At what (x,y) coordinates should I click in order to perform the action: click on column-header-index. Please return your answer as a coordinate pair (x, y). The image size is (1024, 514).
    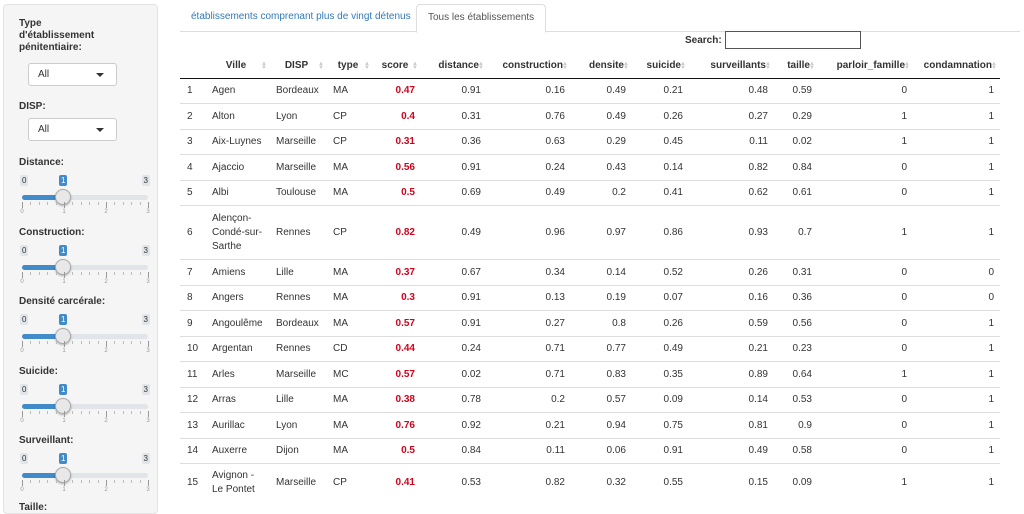
    Looking at the image, I should click on (193, 66).